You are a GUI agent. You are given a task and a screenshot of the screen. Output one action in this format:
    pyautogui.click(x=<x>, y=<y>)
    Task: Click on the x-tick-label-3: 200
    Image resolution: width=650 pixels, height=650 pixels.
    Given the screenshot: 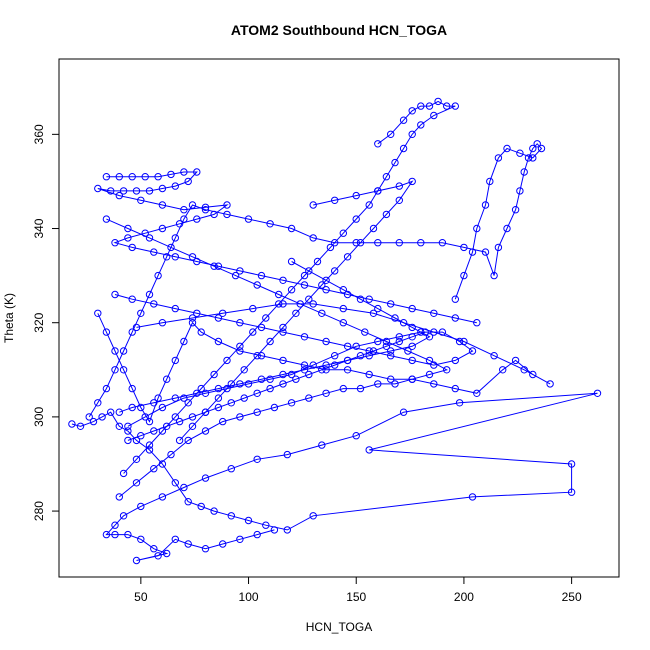 What is the action you would take?
    pyautogui.click(x=464, y=597)
    